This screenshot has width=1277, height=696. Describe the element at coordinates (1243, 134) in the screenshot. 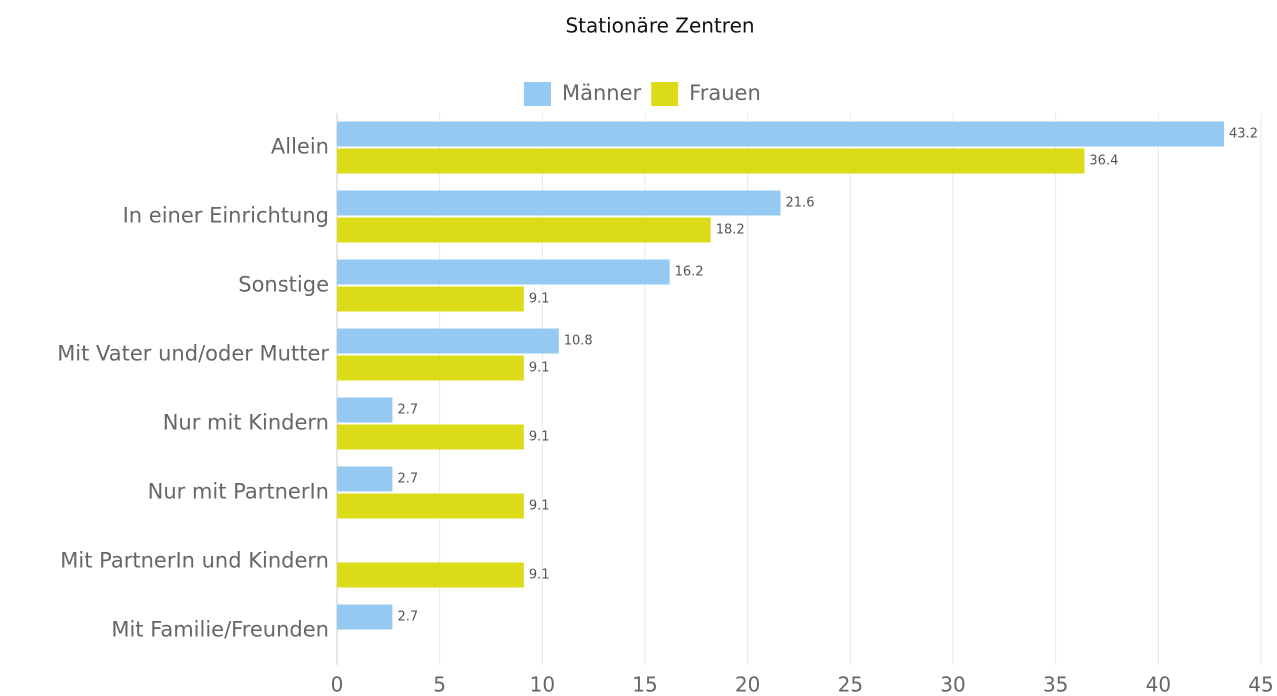

I see `value-label: 43.2` at that location.